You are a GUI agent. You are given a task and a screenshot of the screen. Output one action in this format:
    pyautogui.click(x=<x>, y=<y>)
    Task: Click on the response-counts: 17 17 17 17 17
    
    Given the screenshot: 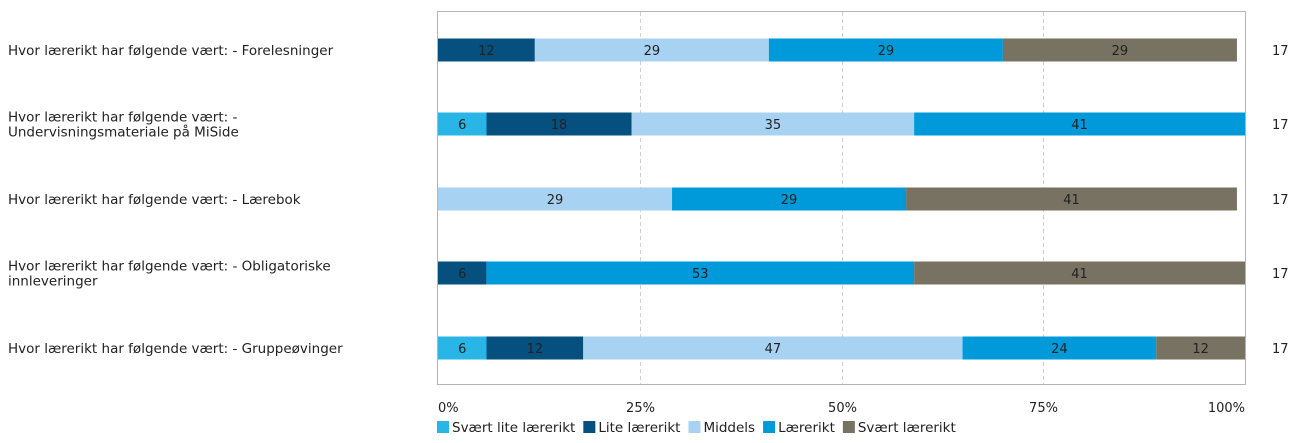 What is the action you would take?
    pyautogui.click(x=1280, y=200)
    